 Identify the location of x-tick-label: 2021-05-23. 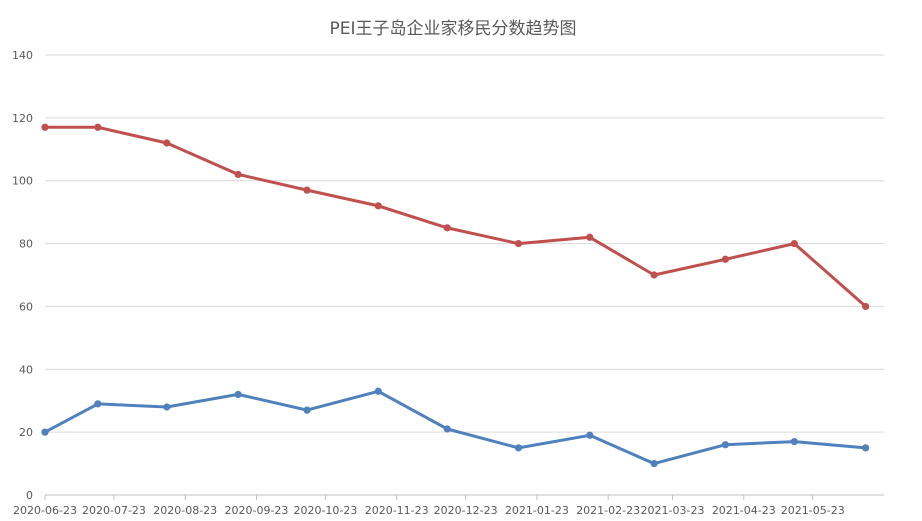
(813, 510).